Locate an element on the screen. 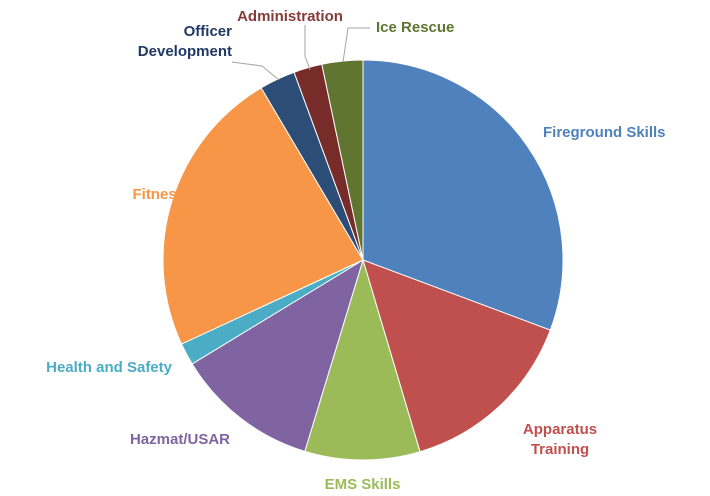 This screenshot has height=496, width=710. slice-label: Health and Safety is located at coordinates (109, 367).